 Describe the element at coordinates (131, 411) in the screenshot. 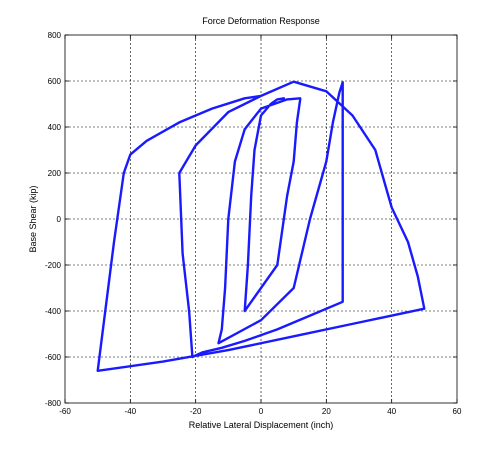

I see `x-tick-label: -40` at that location.